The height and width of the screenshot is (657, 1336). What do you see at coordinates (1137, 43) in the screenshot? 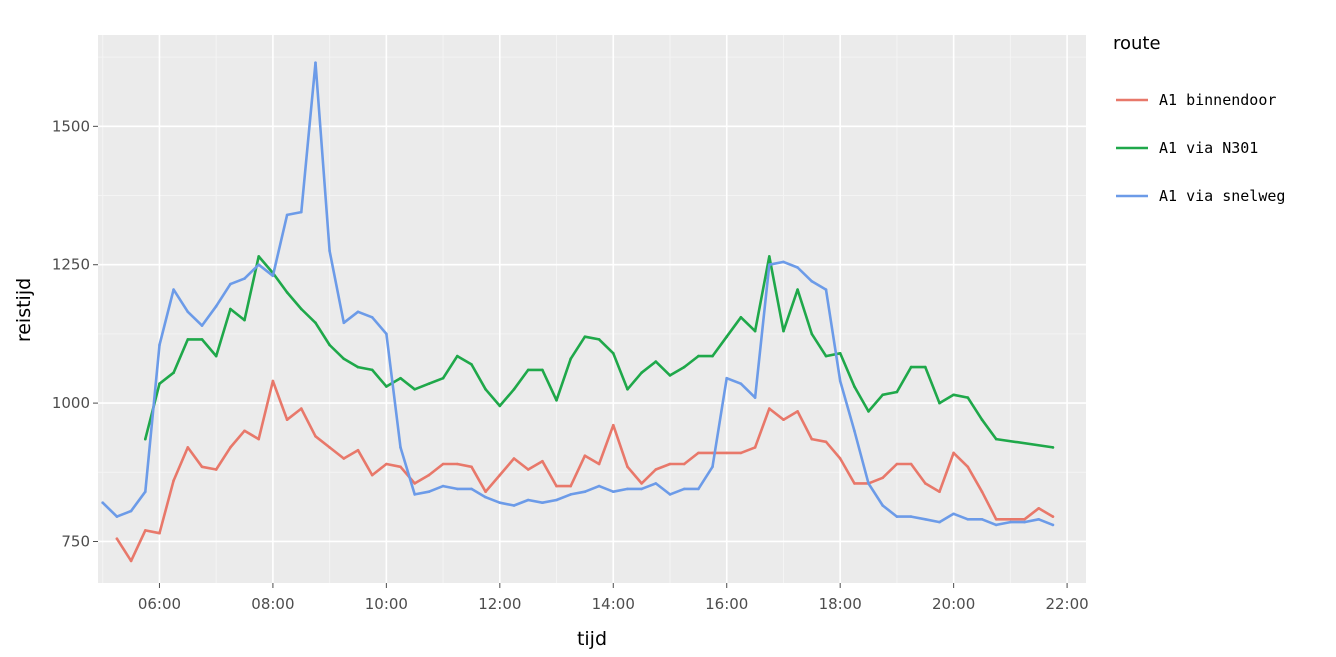
I see `legend-title: route` at bounding box center [1137, 43].